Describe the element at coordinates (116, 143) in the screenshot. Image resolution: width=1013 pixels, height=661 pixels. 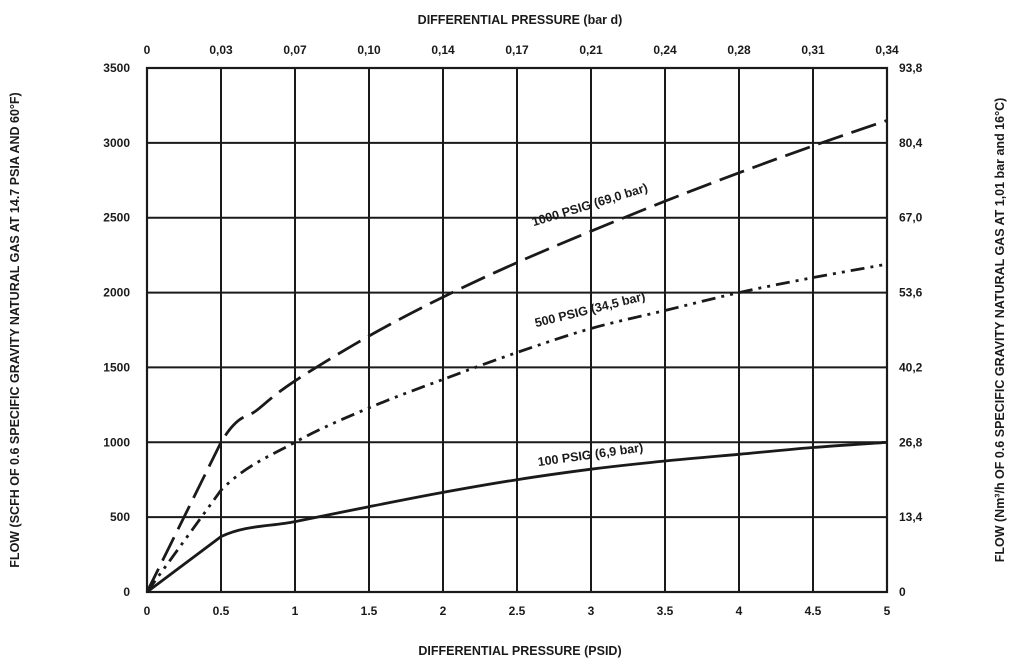
I see `left-tick-label: 3000` at that location.